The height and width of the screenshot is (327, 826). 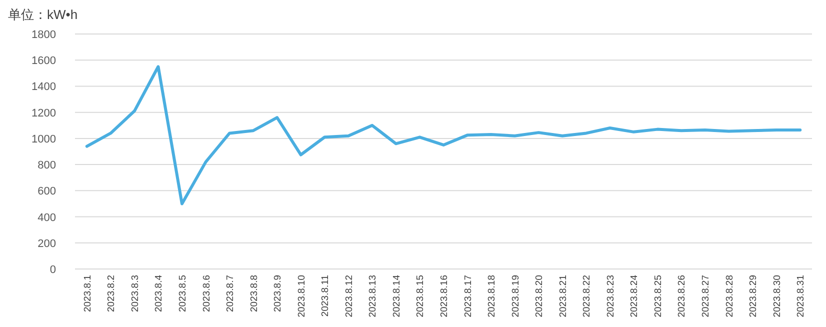 What do you see at coordinates (587, 296) in the screenshot?
I see `x-tick-label: 2023.8.22` at bounding box center [587, 296].